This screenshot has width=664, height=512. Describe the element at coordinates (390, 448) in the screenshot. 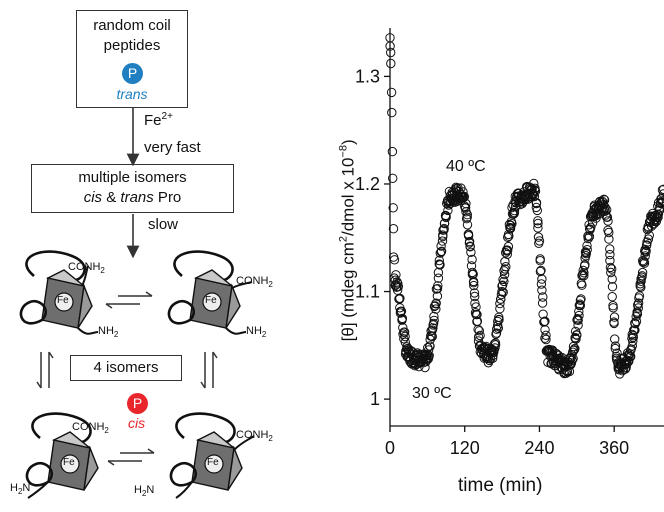

I see `x-tick-label-0: 0` at that location.